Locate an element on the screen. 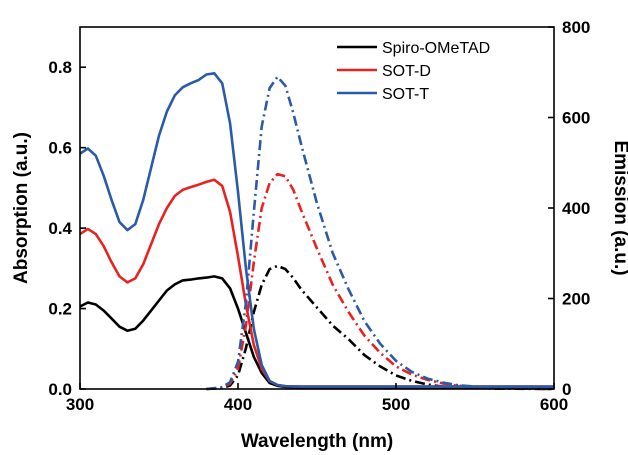 The image size is (628, 455). y2-tick-label: 600 is located at coordinates (576, 118).